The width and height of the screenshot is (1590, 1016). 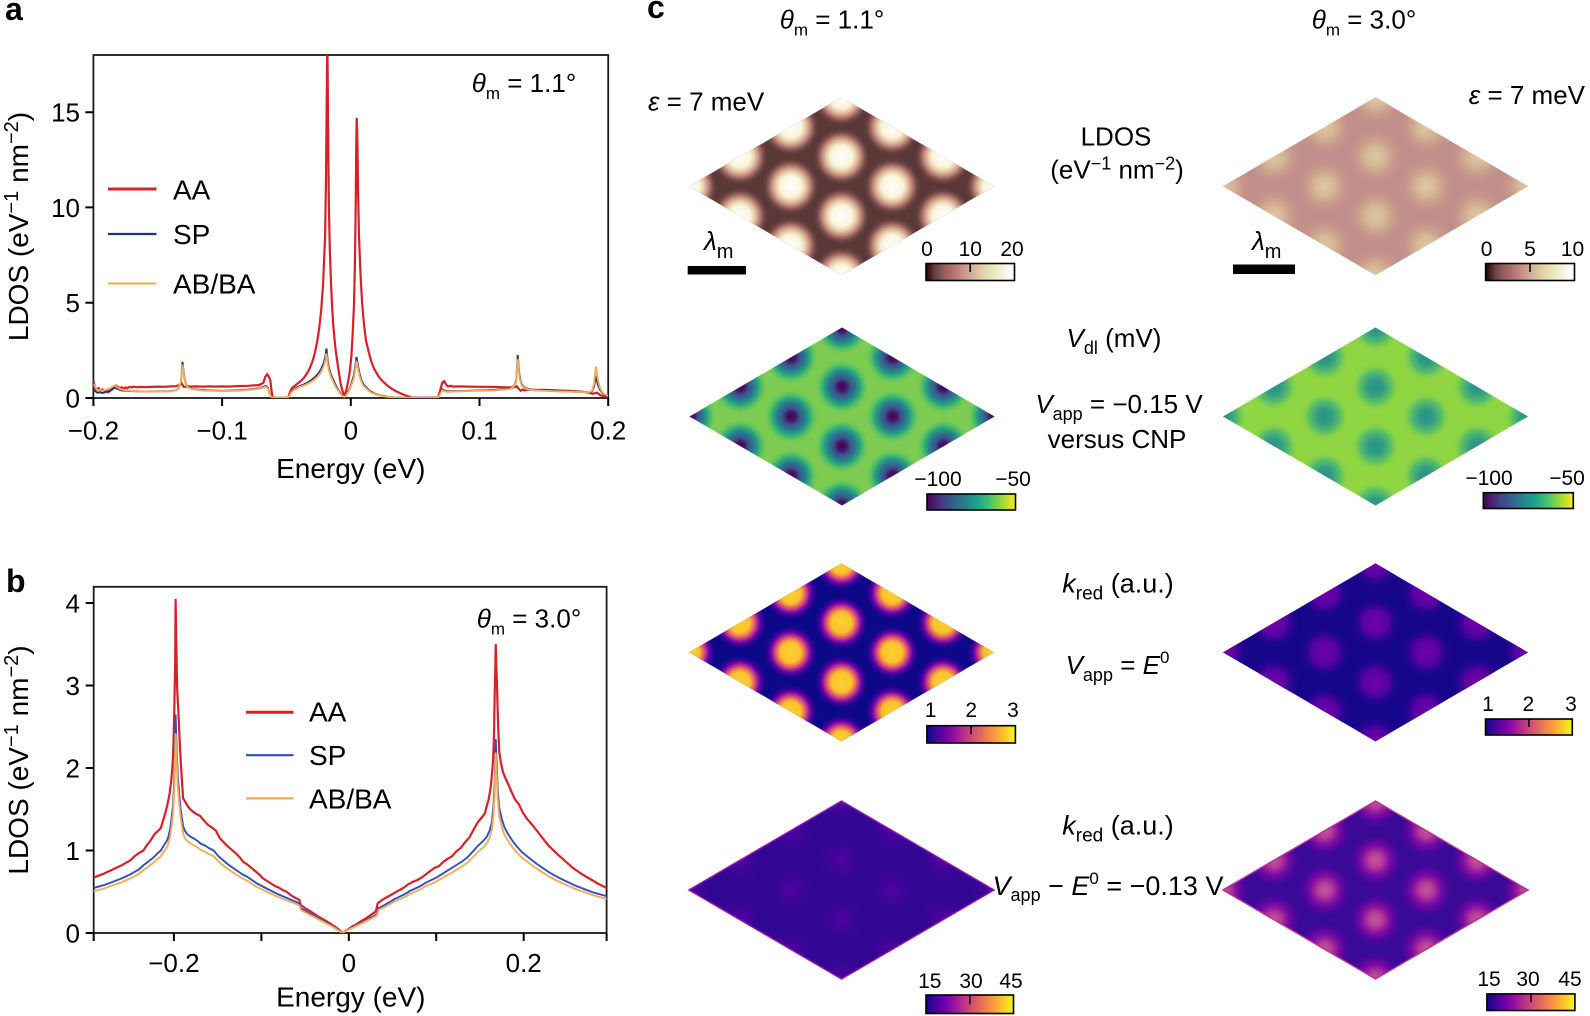 What do you see at coordinates (16, 581) in the screenshot?
I see `svg-text: b` at bounding box center [16, 581].